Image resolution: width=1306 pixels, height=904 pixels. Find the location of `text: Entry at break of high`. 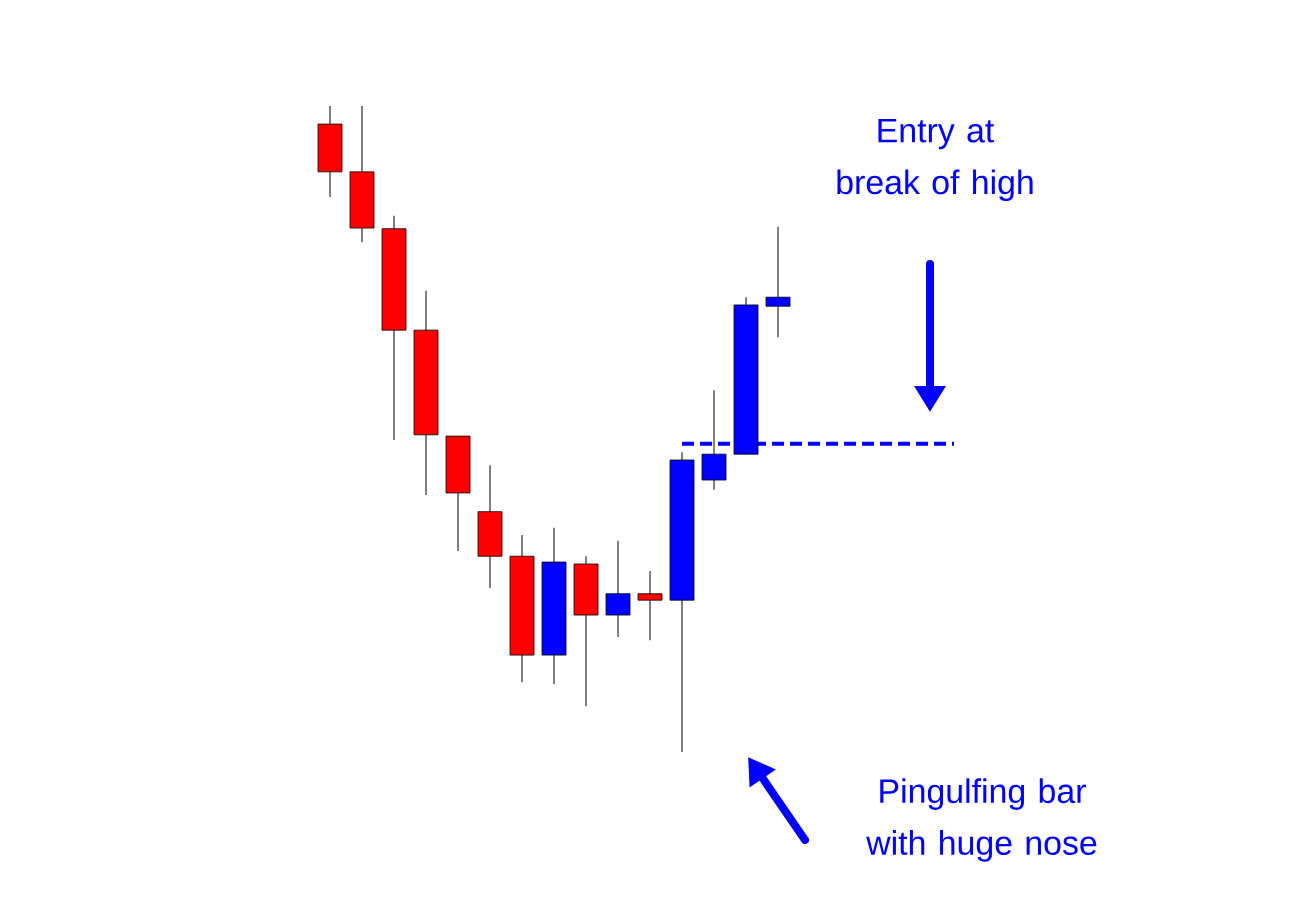

text: Entry at break of high is located at coordinates (935, 160).